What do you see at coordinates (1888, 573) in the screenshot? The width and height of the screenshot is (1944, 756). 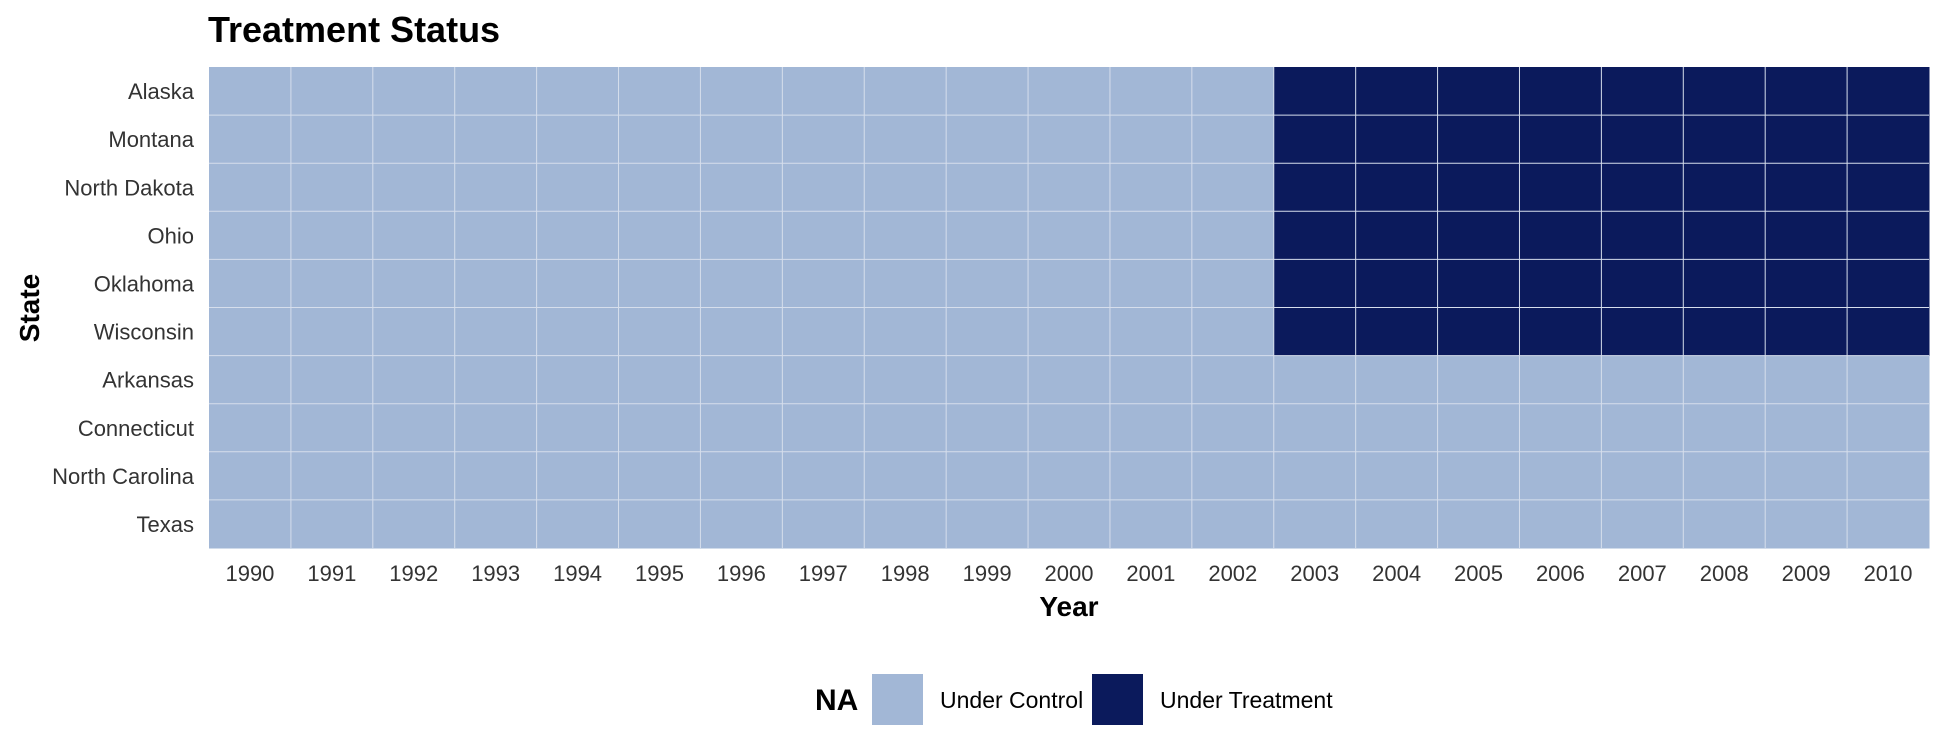 I see `x-tick-label: 2010` at bounding box center [1888, 573].